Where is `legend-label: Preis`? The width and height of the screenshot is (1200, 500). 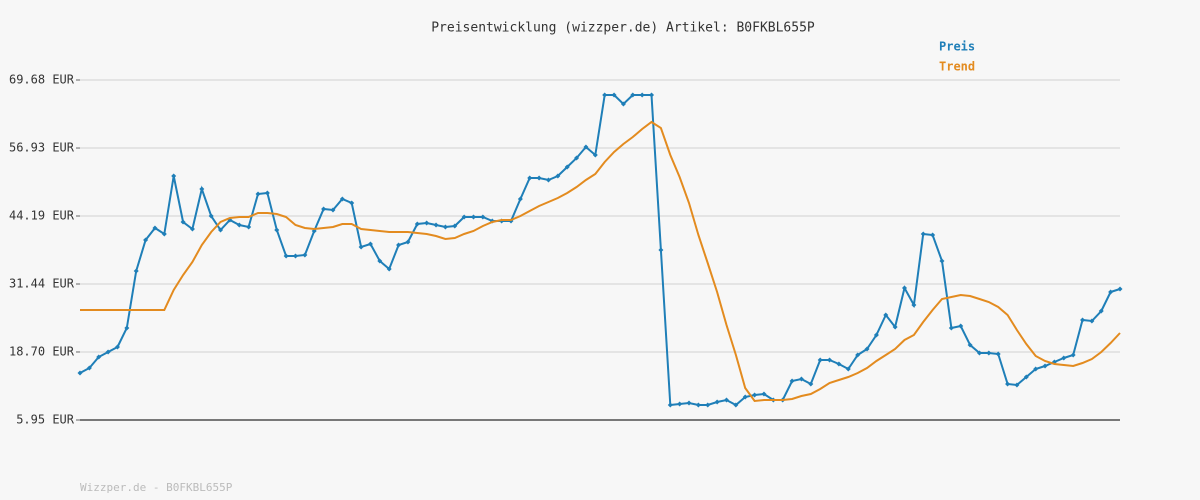
legend-label: Preis is located at coordinates (957, 47).